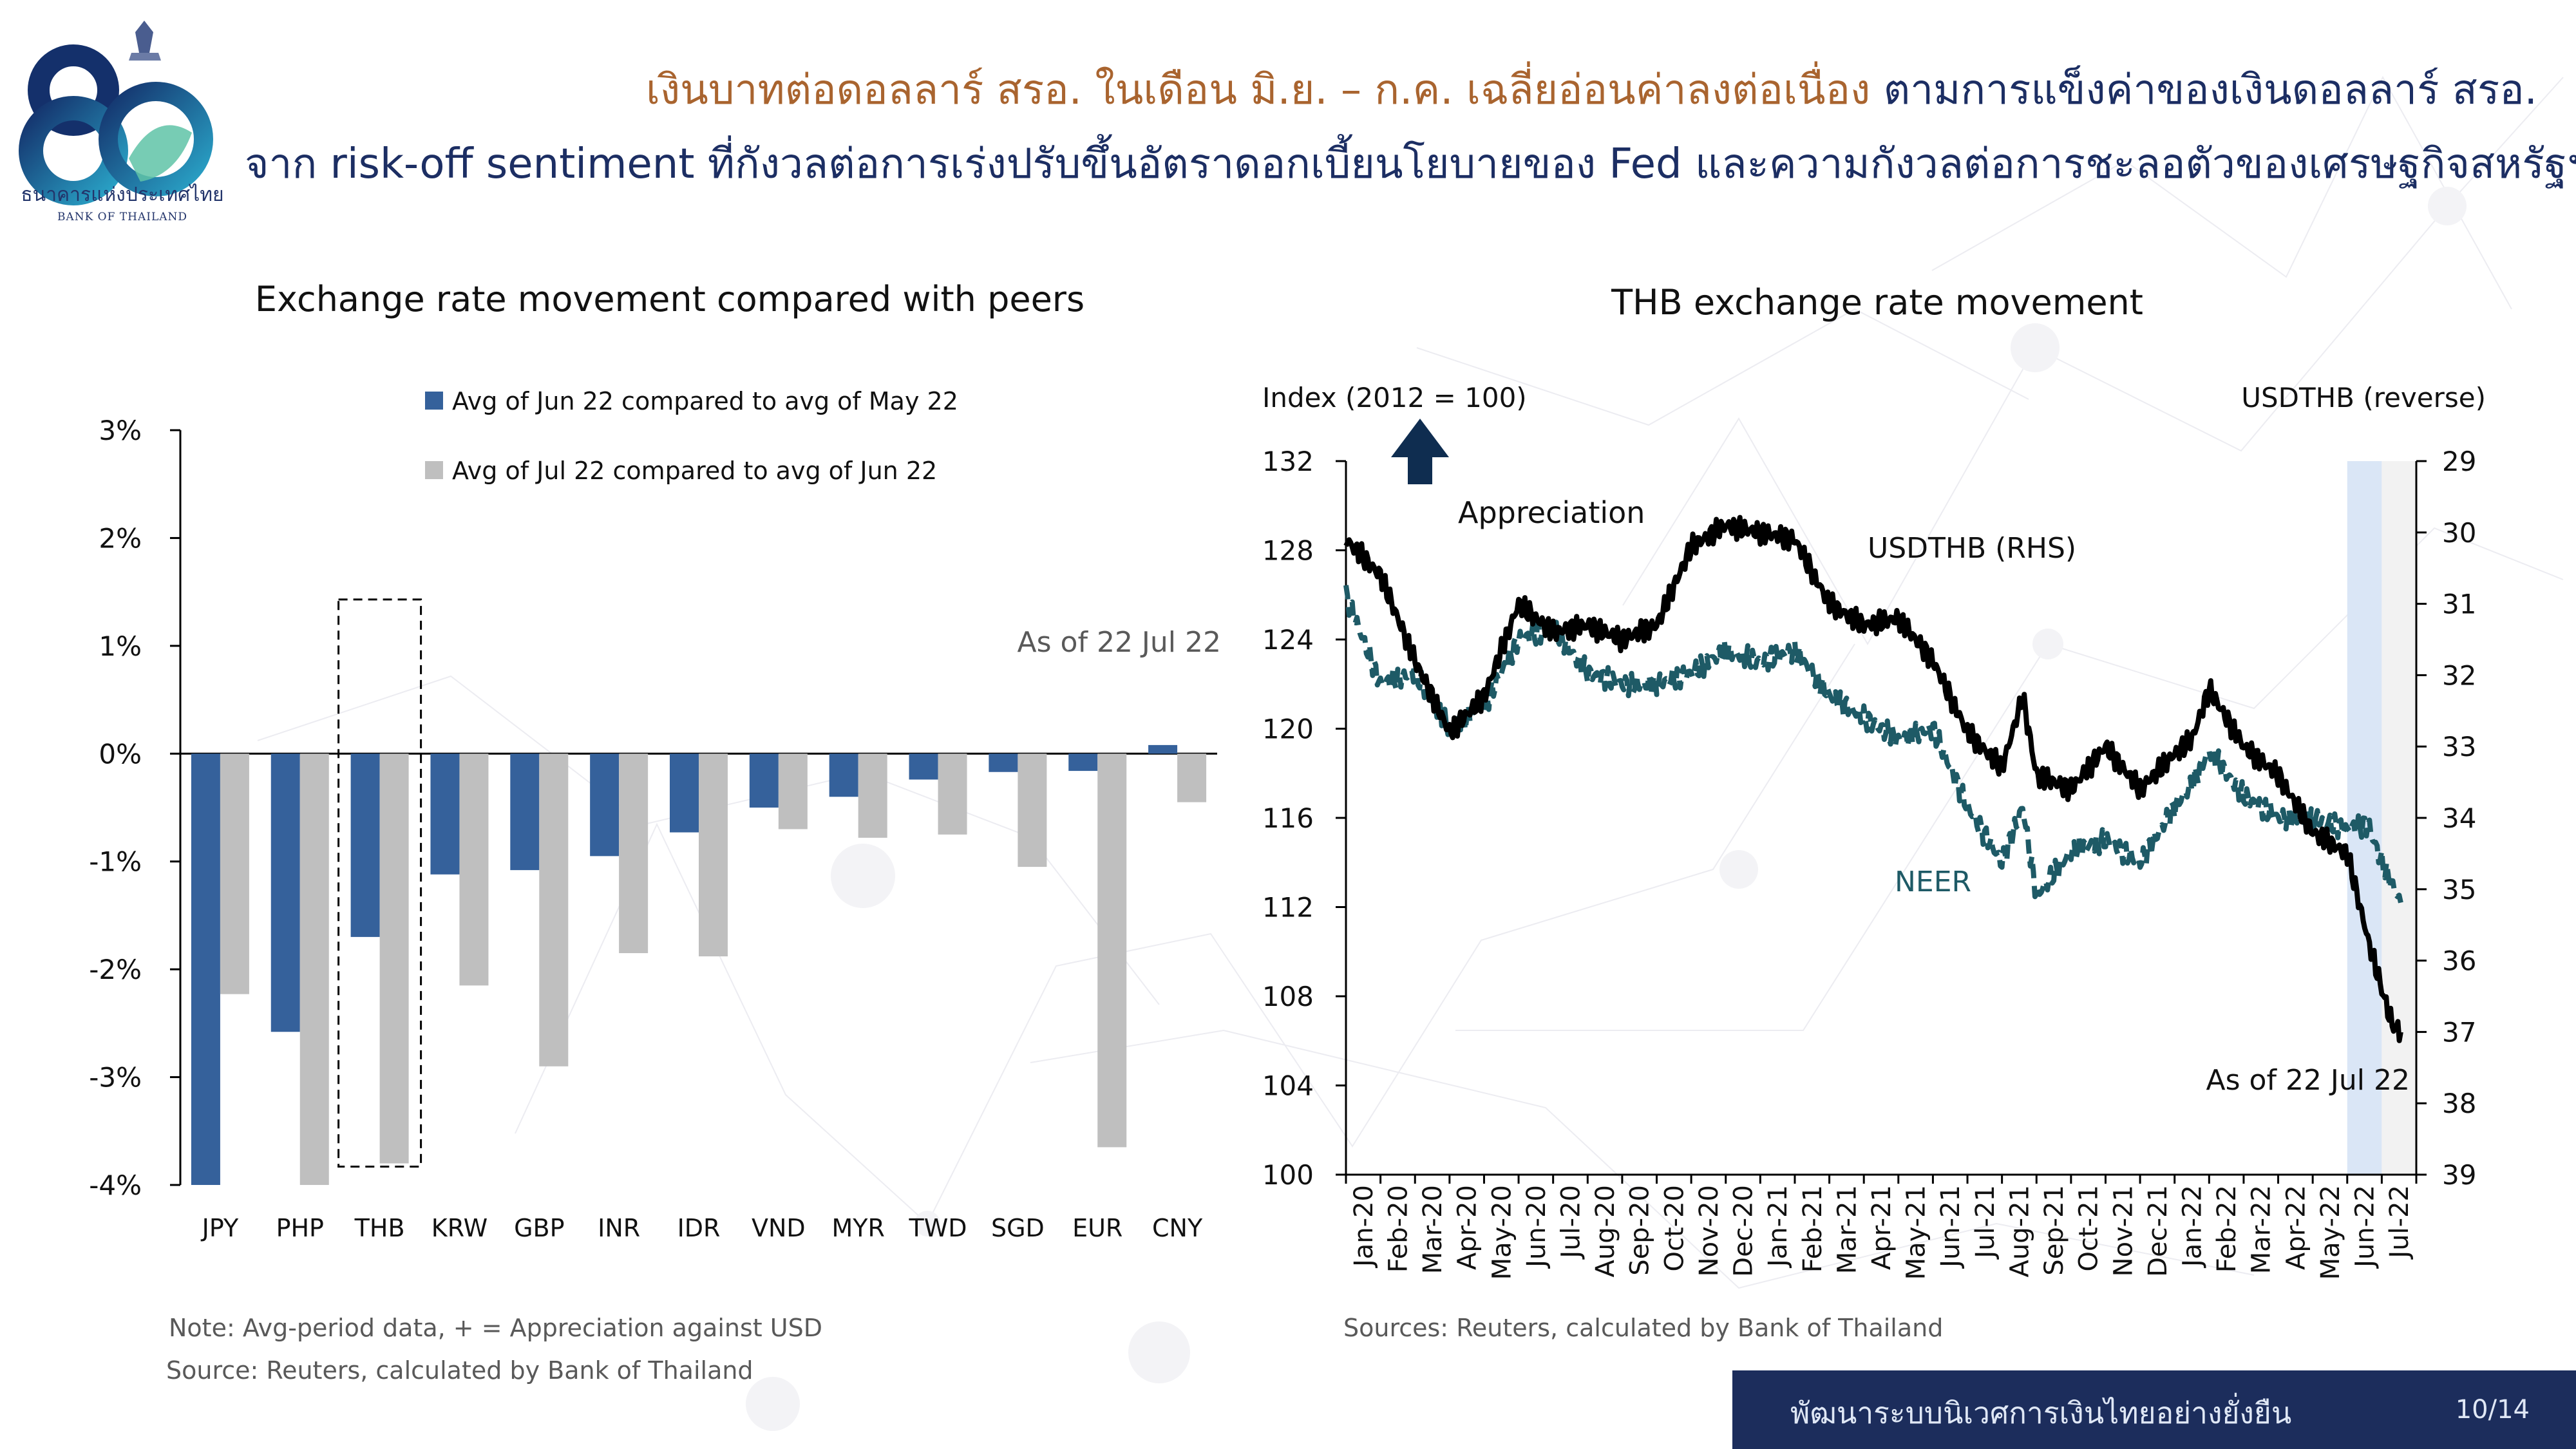  I want to click on legend-swatch-jun, so click(434, 401).